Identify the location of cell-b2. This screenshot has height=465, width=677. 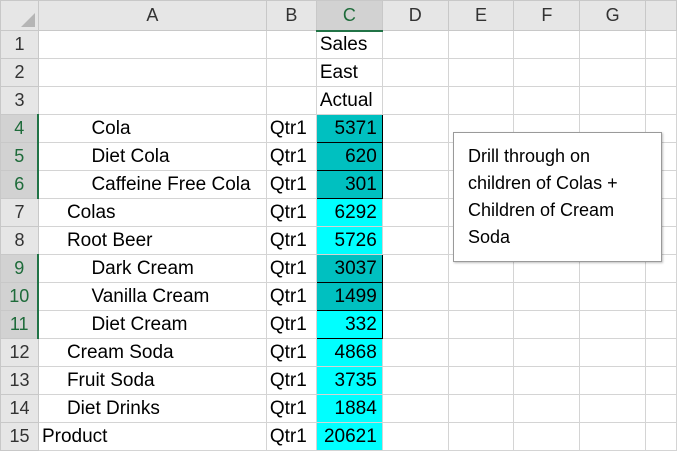
(291, 72).